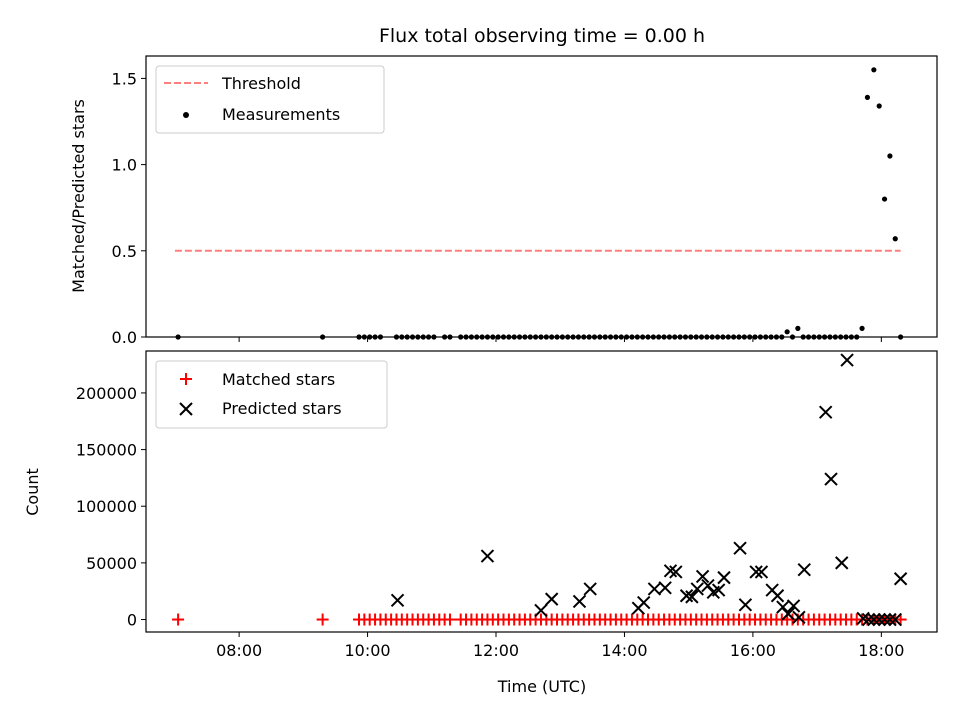 The height and width of the screenshot is (724, 960). I want to click on bottom-legend-box, so click(271, 394).